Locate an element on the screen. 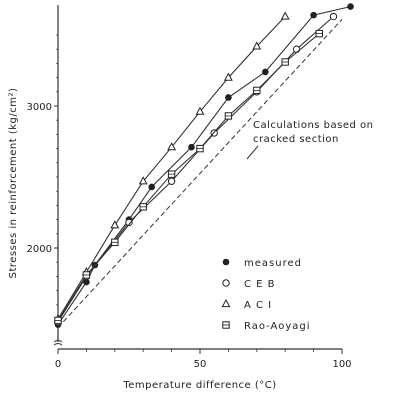 The height and width of the screenshot is (395, 408). y-axis-label: Stresses in reinforcement (kg/cm²) is located at coordinates (13, 183).